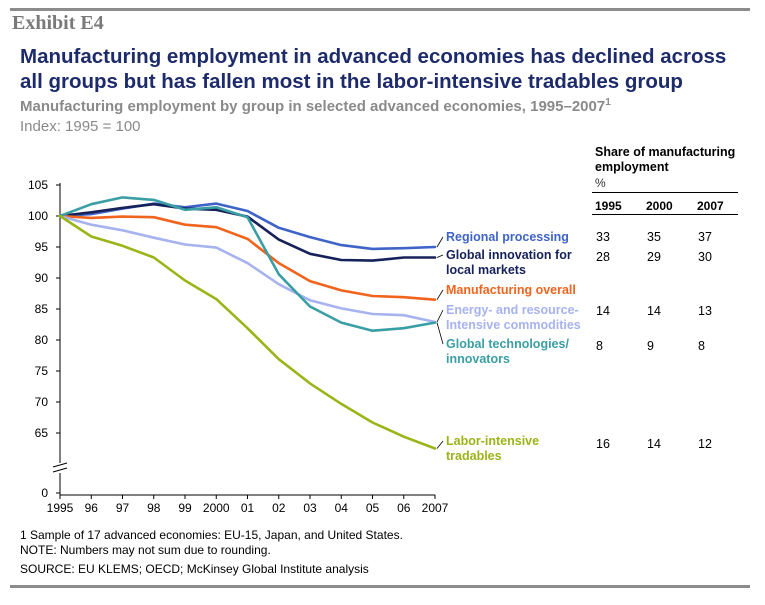 The image size is (765, 605). What do you see at coordinates (373, 508) in the screenshot?
I see `x-tick-label: 05` at bounding box center [373, 508].